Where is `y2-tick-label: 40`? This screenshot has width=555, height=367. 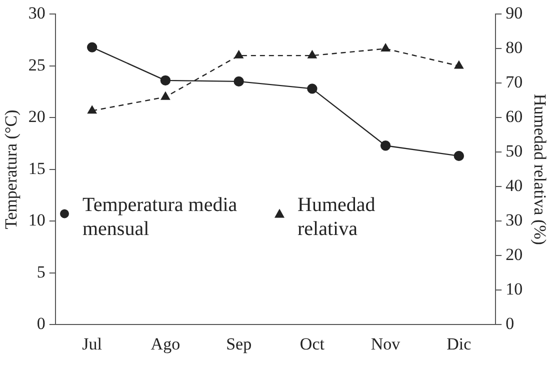 y2-tick-label: 40 is located at coordinates (514, 186).